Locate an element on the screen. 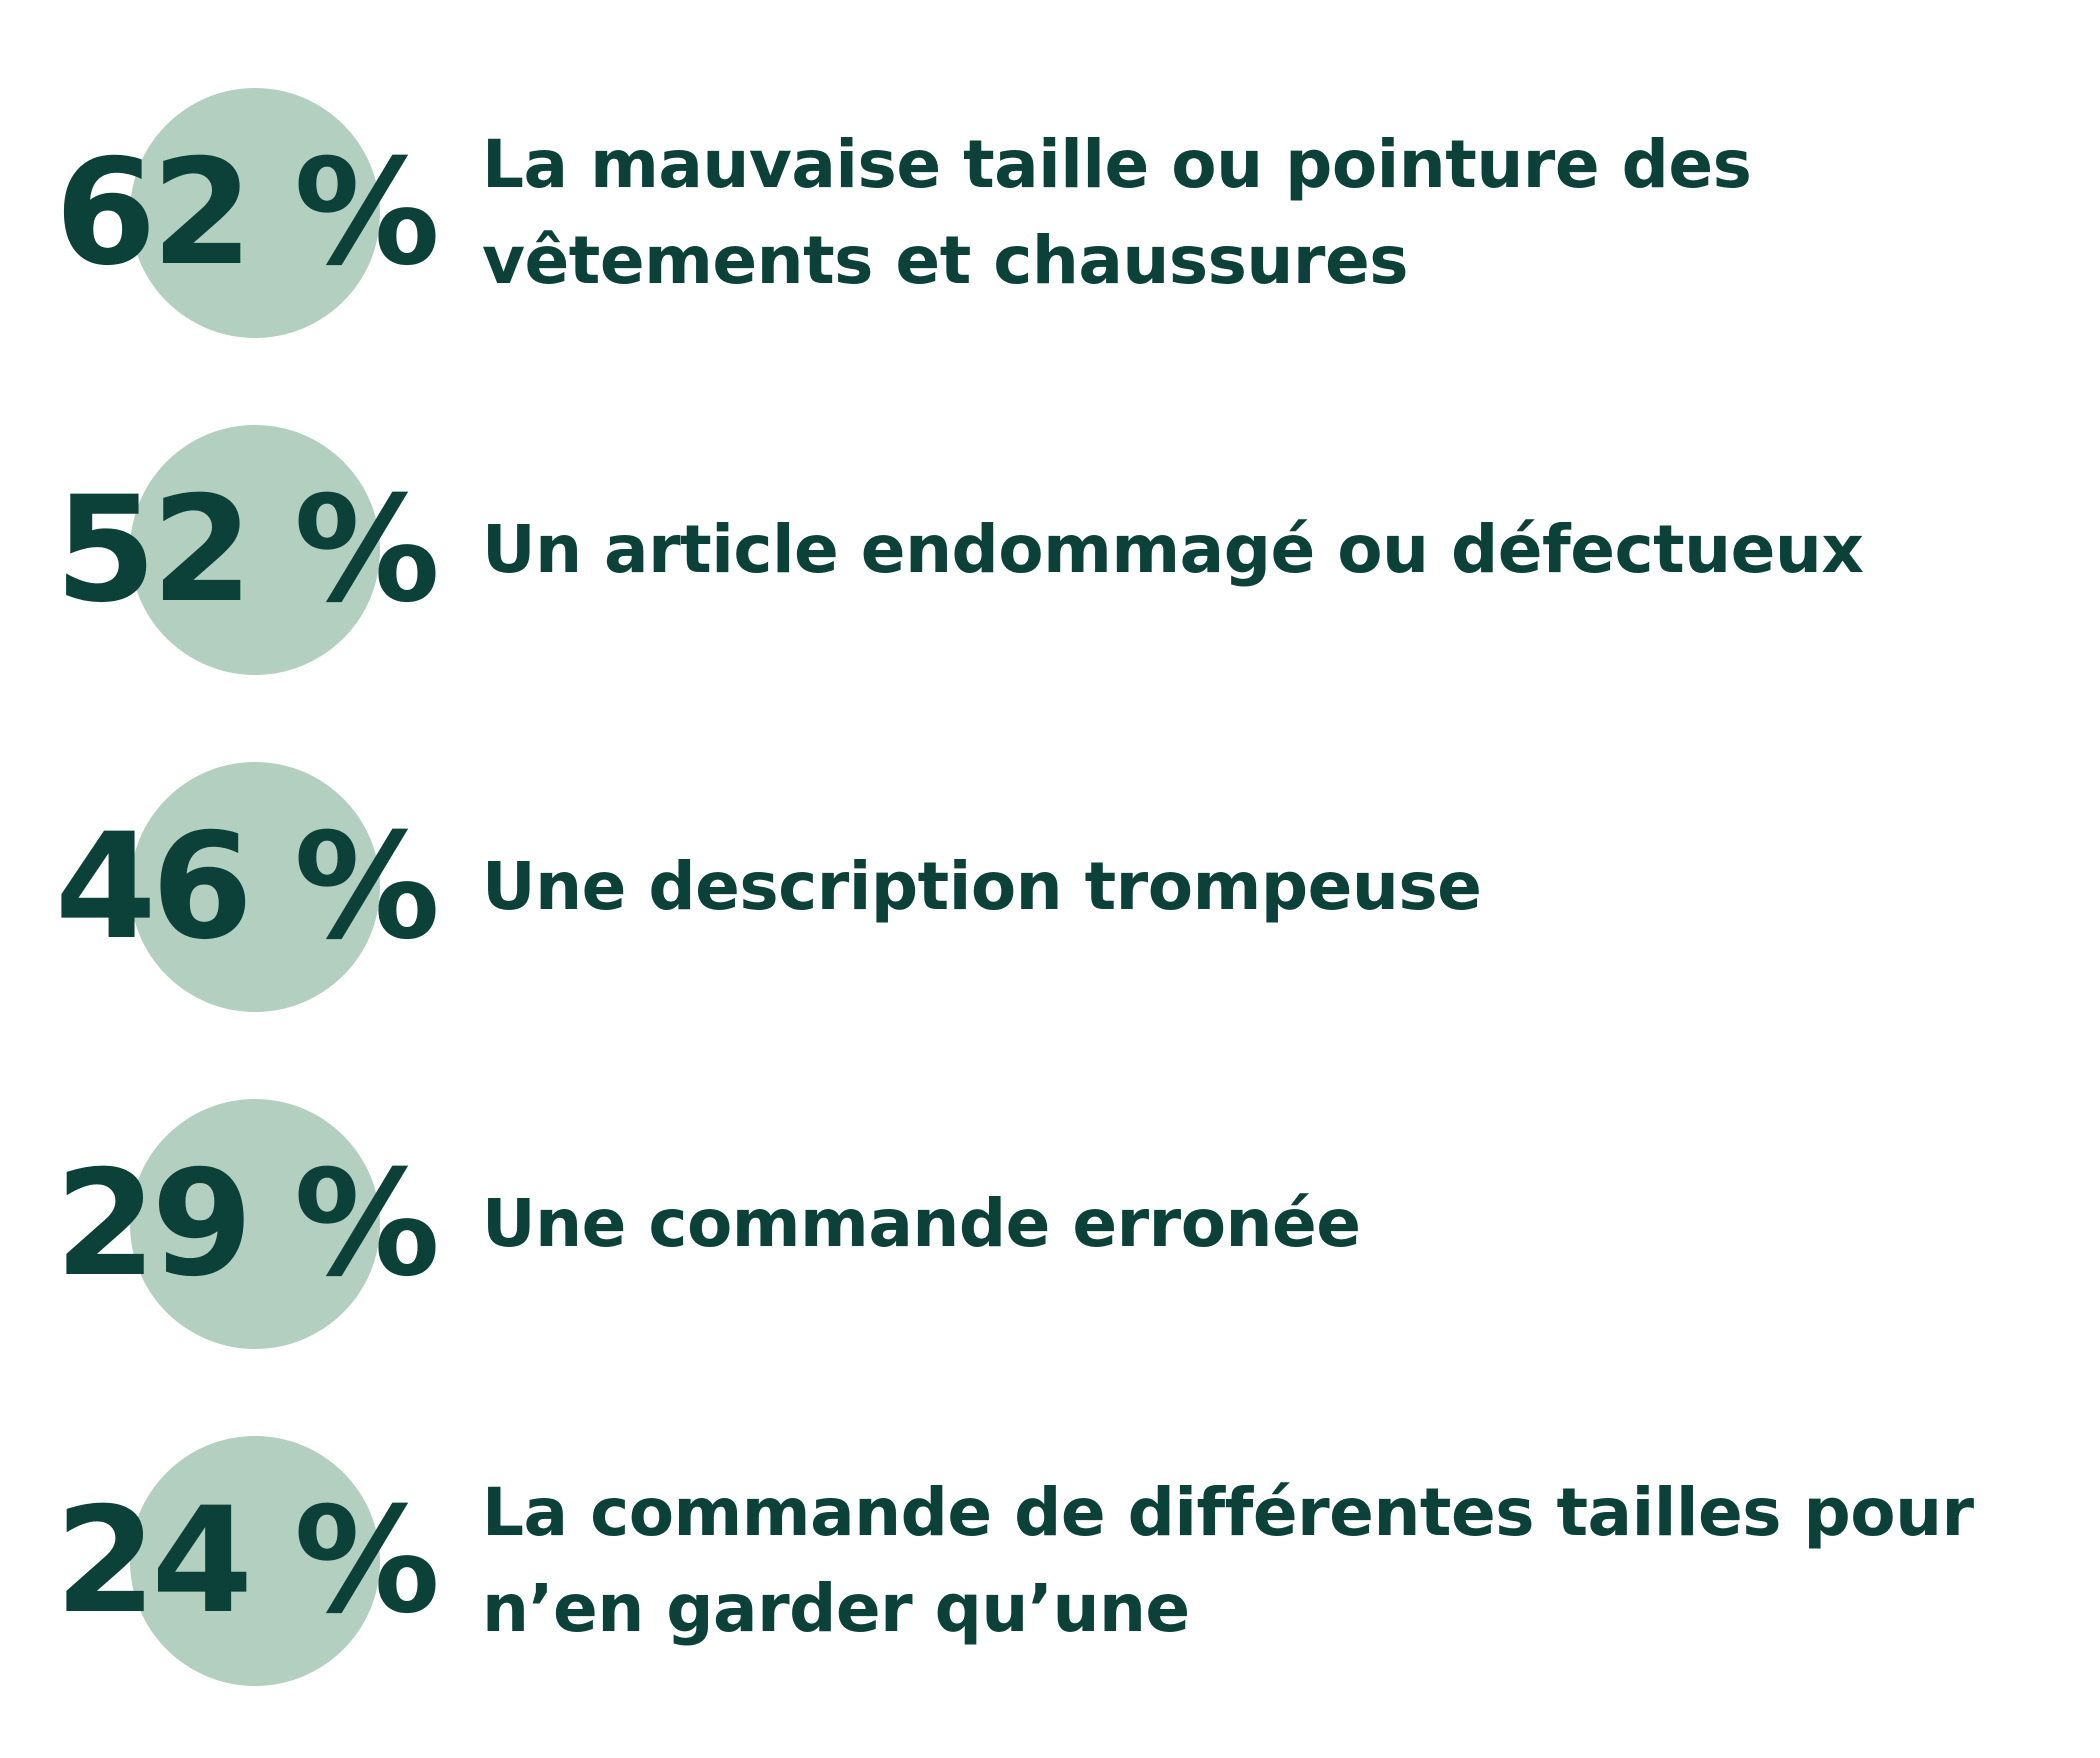 Image resolution: width=2100 pixels, height=1758 pixels. stat-label: Une description trompeuse is located at coordinates (982, 886).